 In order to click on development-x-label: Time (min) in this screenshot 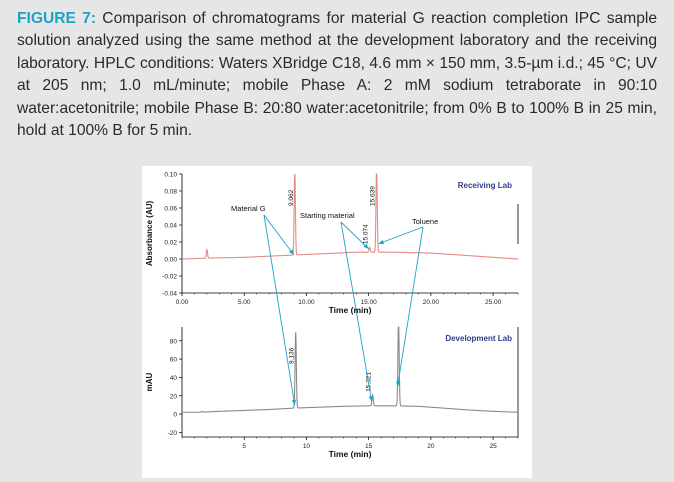, I will do `click(350, 454)`.